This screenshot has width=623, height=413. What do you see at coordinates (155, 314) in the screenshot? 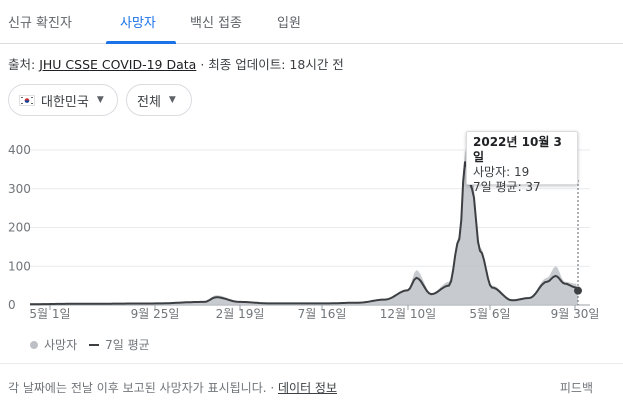
I see `x-tick-label: 9월 25일` at bounding box center [155, 314].